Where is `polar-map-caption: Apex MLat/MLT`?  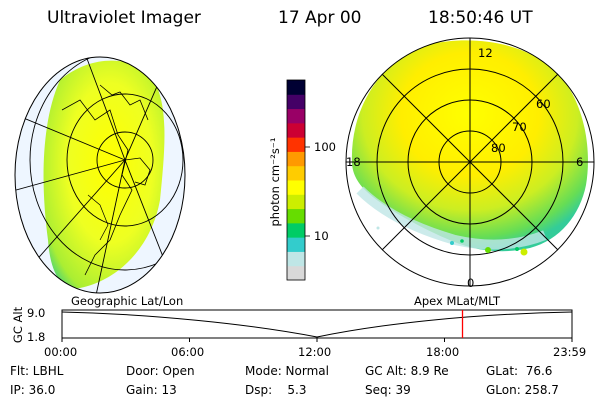 polar-map-caption: Apex MLat/MLT is located at coordinates (457, 301).